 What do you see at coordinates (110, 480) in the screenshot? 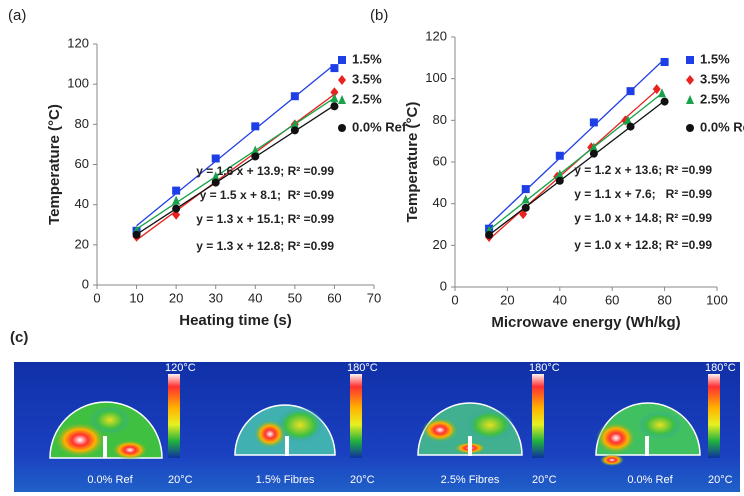
I see `caption: 0.0% Ref` at bounding box center [110, 480].